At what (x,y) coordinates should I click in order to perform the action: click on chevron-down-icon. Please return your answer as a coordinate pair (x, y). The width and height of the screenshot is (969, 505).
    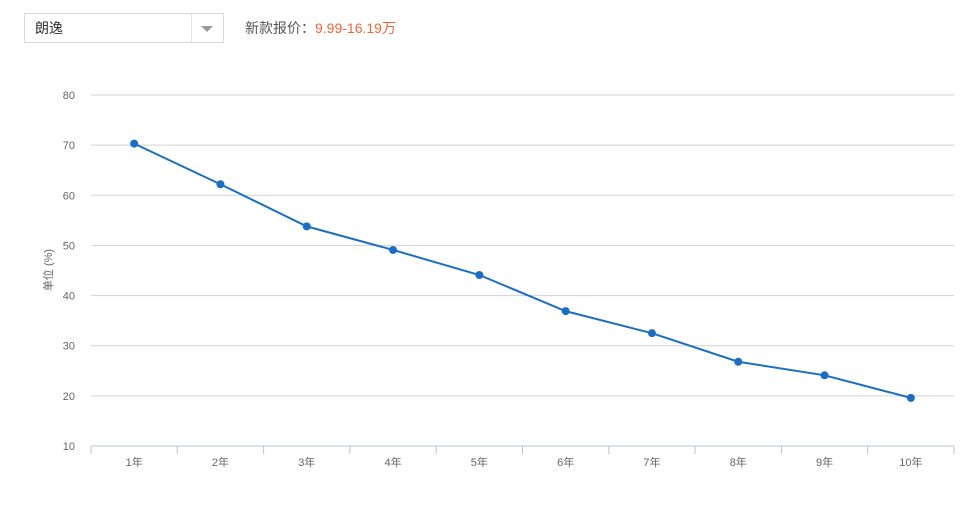
    Looking at the image, I should click on (207, 29).